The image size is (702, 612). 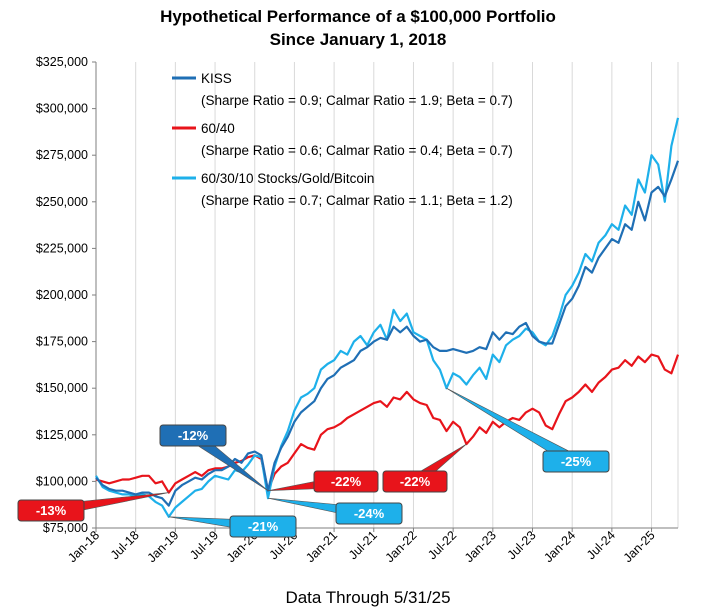 I want to click on y-tick-label: $100,000, so click(x=62, y=481).